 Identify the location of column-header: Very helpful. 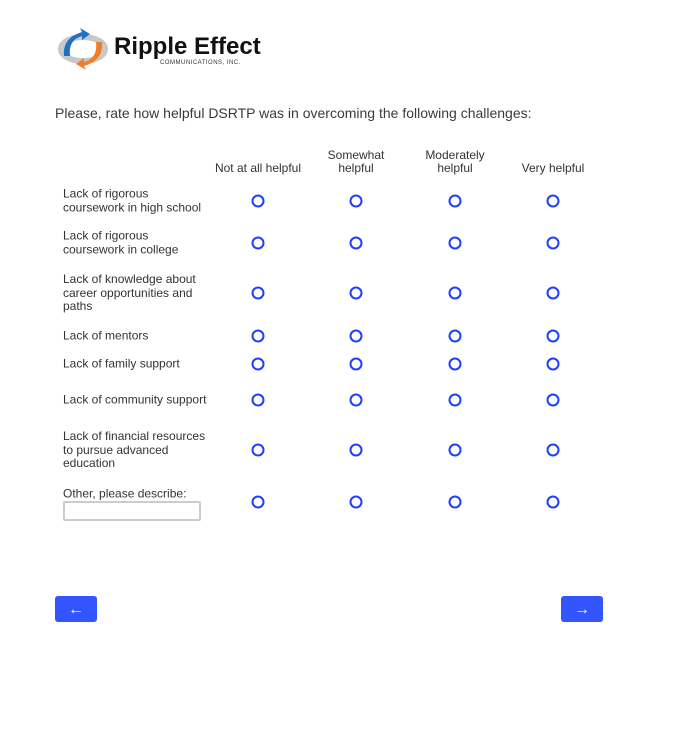
(553, 168).